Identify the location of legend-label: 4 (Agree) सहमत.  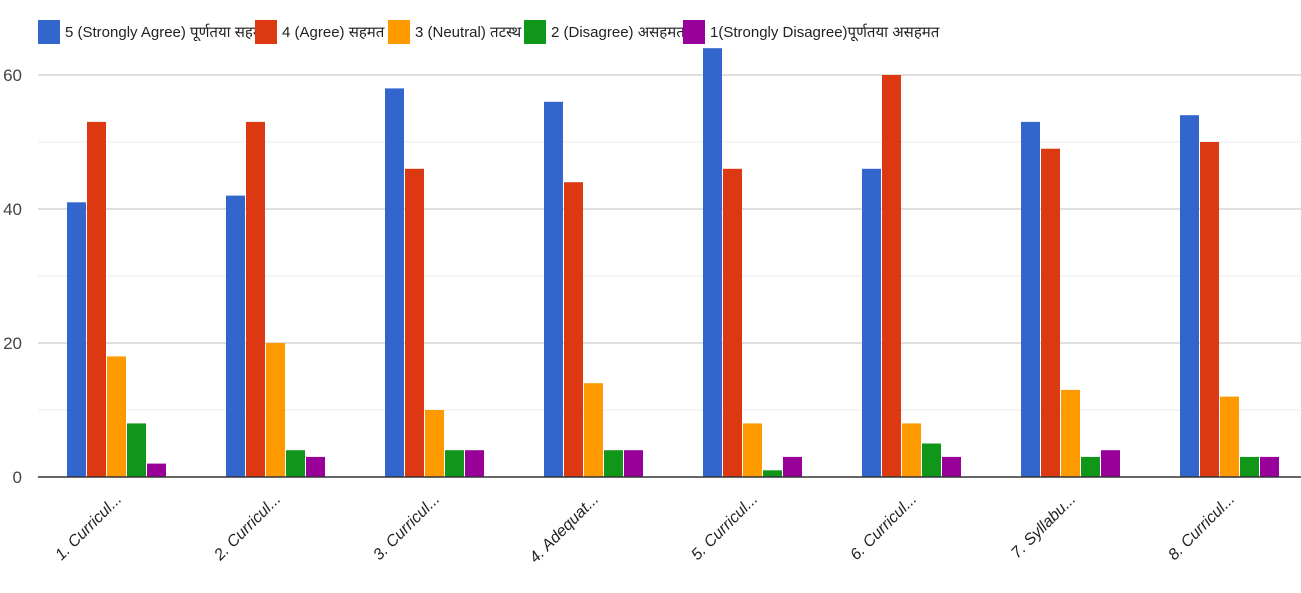
(333, 32).